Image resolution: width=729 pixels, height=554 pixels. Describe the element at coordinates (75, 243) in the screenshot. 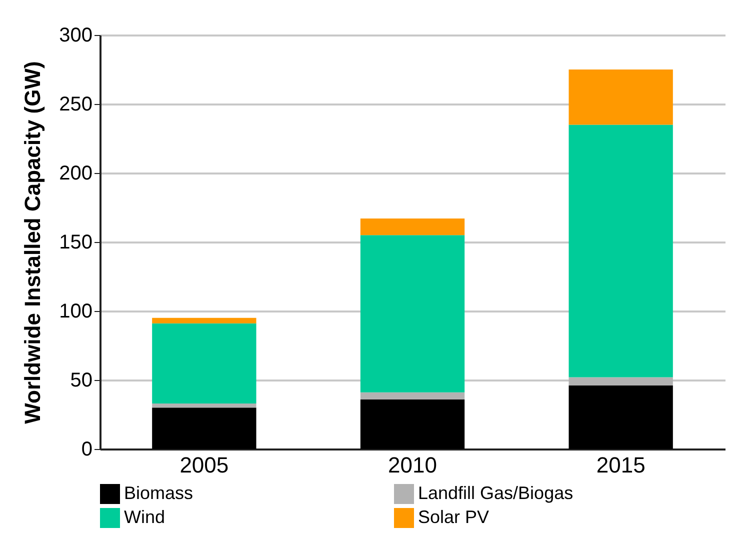

I see `y-tick-label: 150` at that location.